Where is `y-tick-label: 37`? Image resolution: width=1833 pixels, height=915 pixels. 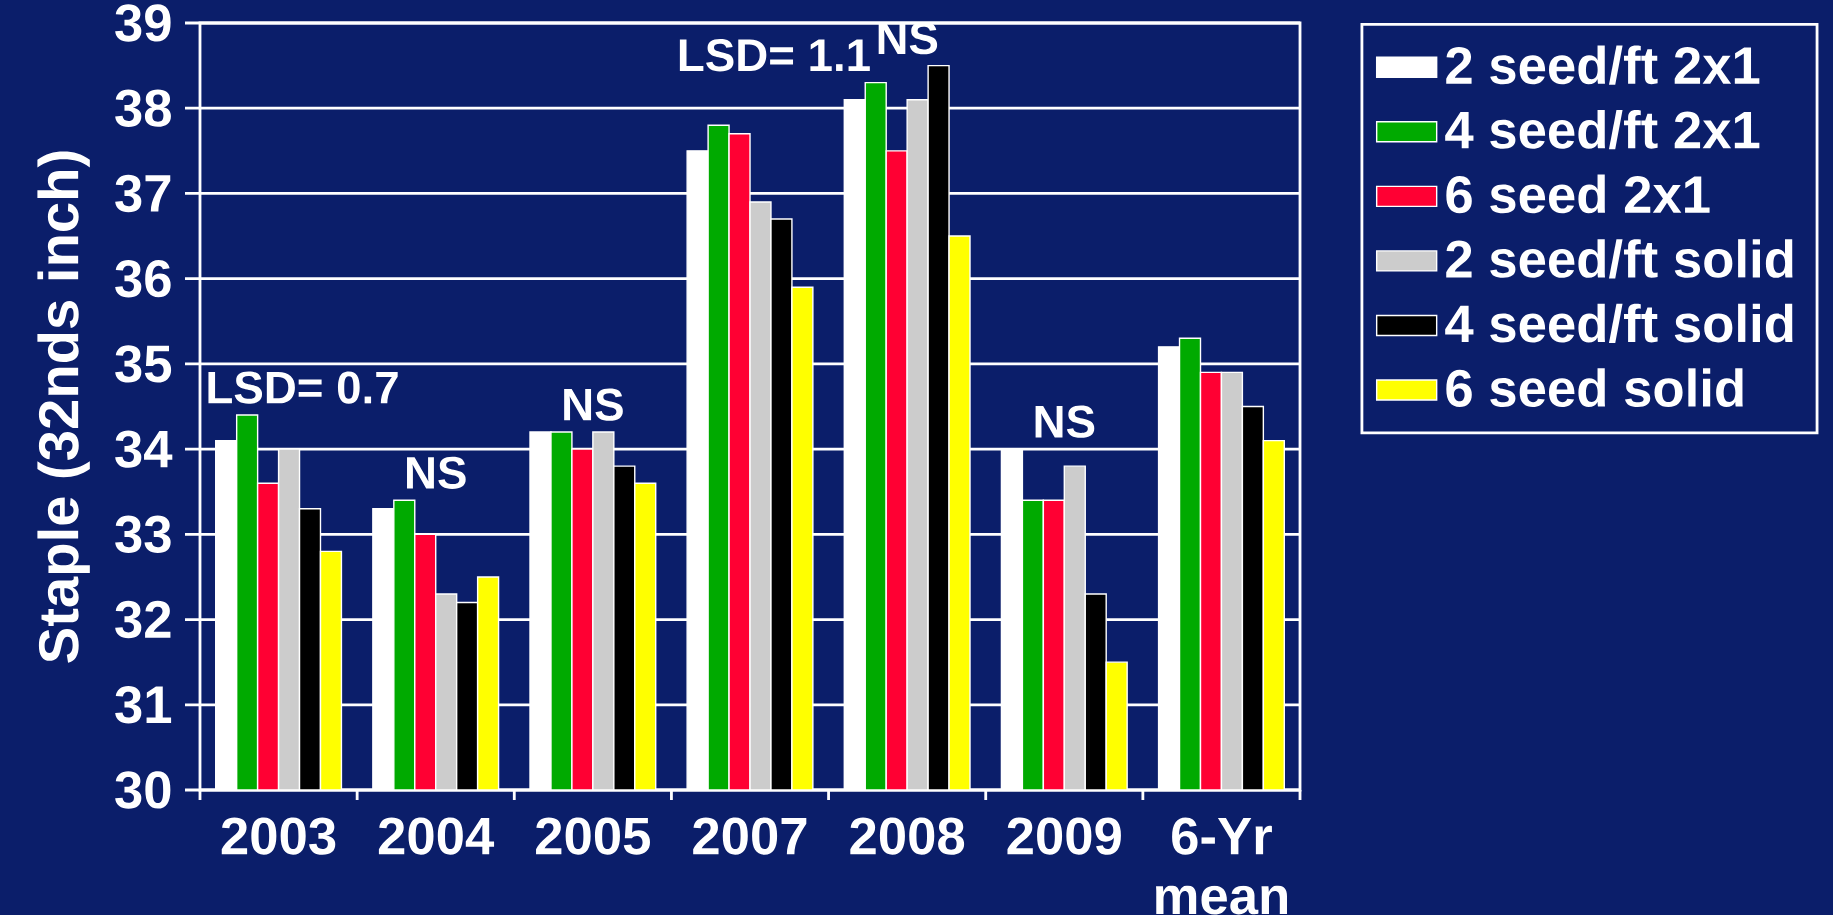 y-tick-label: 37 is located at coordinates (143, 193).